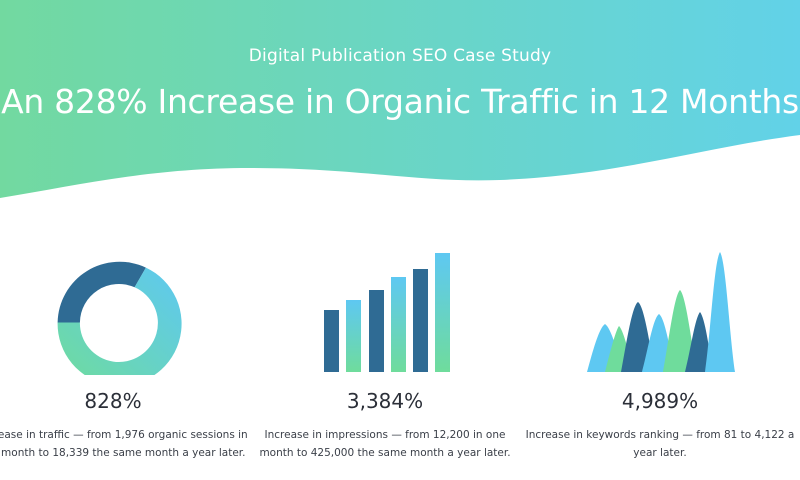 Image resolution: width=800 pixels, height=480 pixels. I want to click on donut-segment-light, so click(119, 326).